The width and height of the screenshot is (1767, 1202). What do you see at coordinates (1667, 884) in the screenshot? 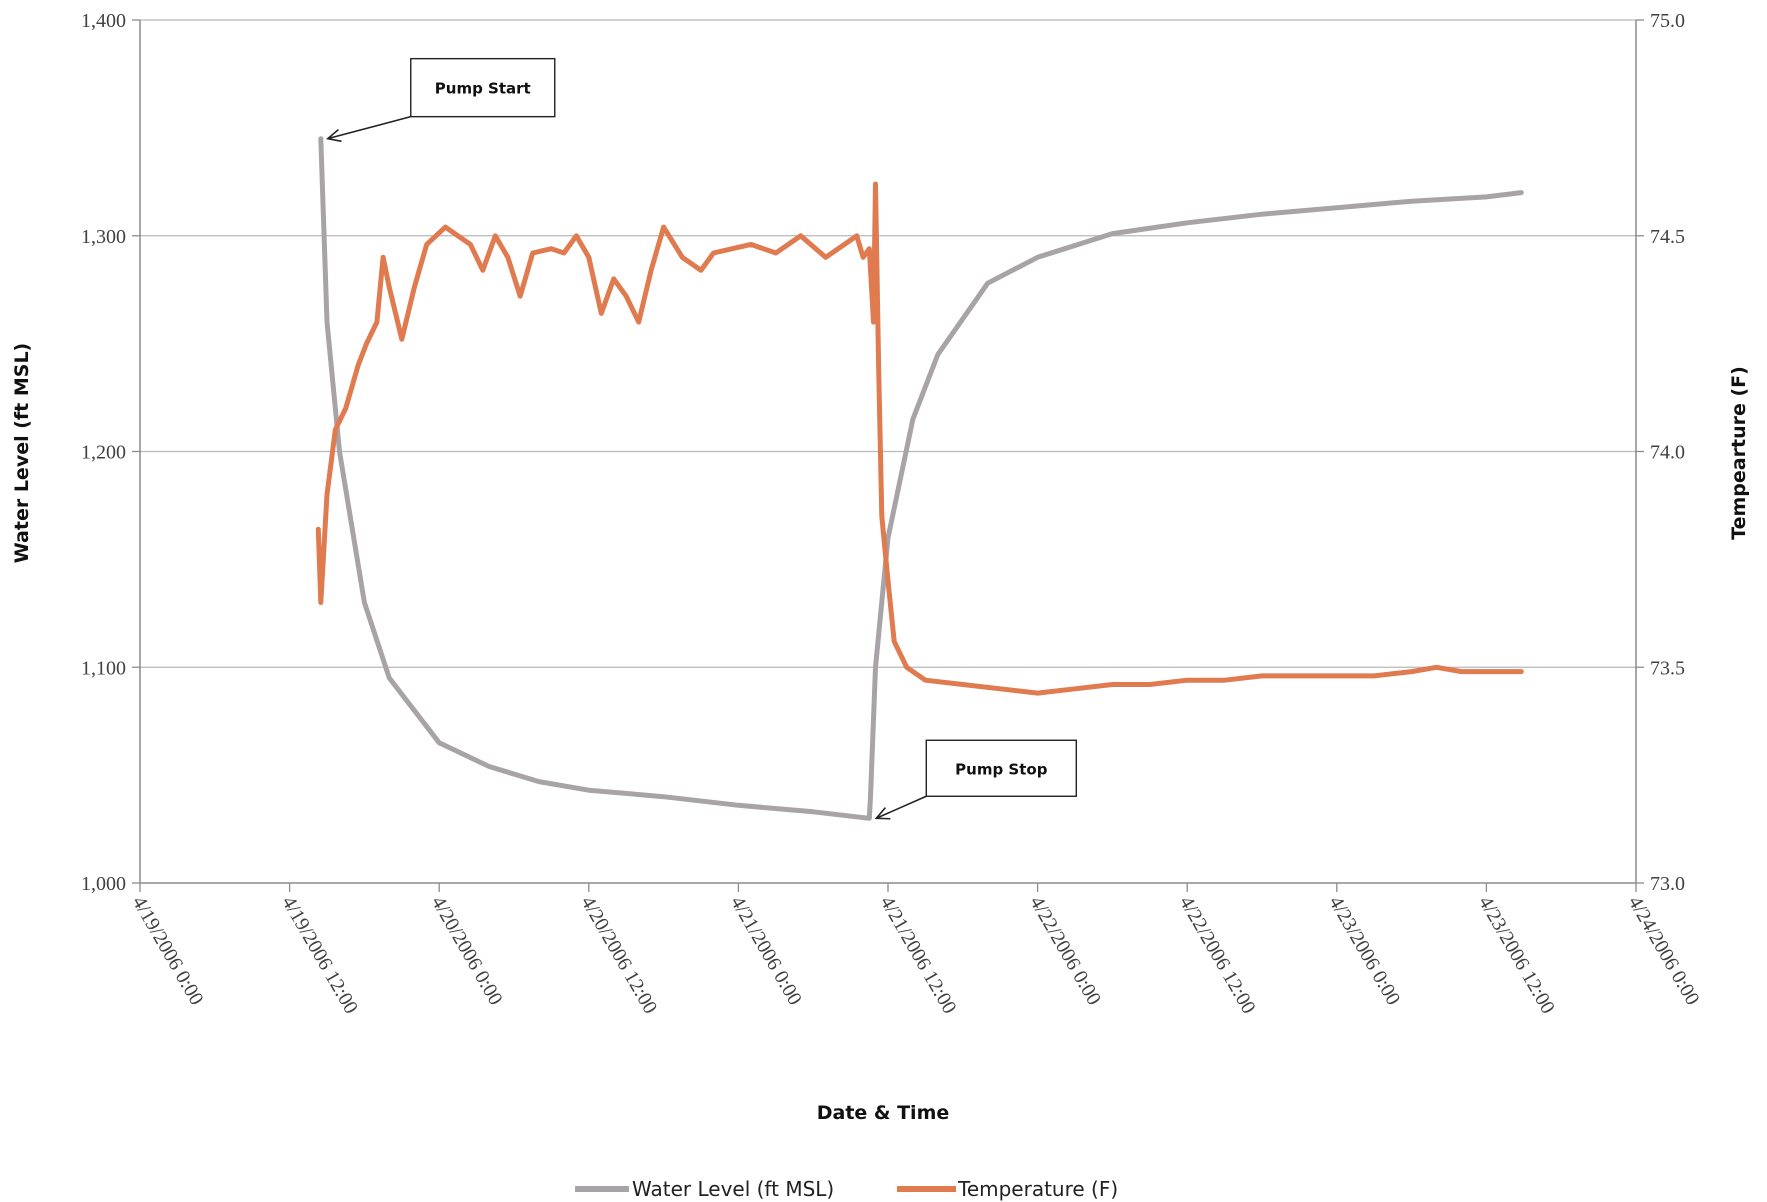
I see `y2-tick-label: 73.0` at bounding box center [1667, 884].